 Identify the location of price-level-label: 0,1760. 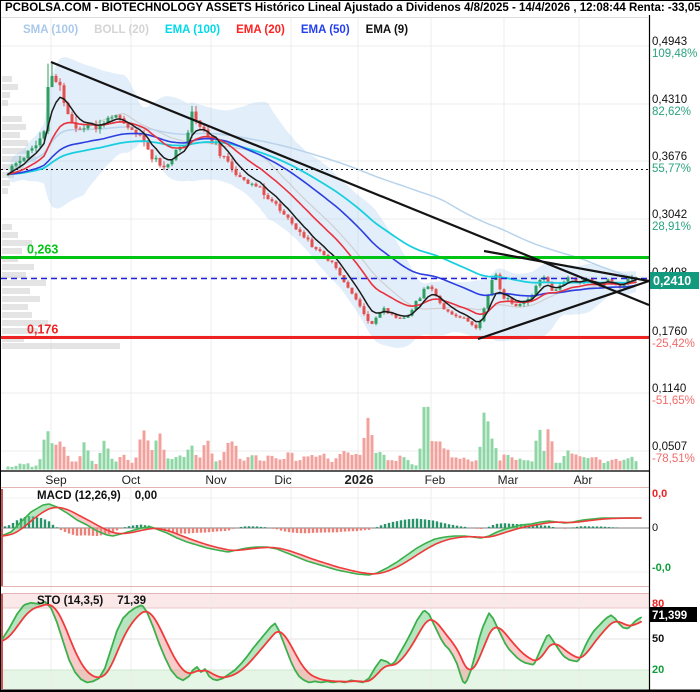
(669, 332).